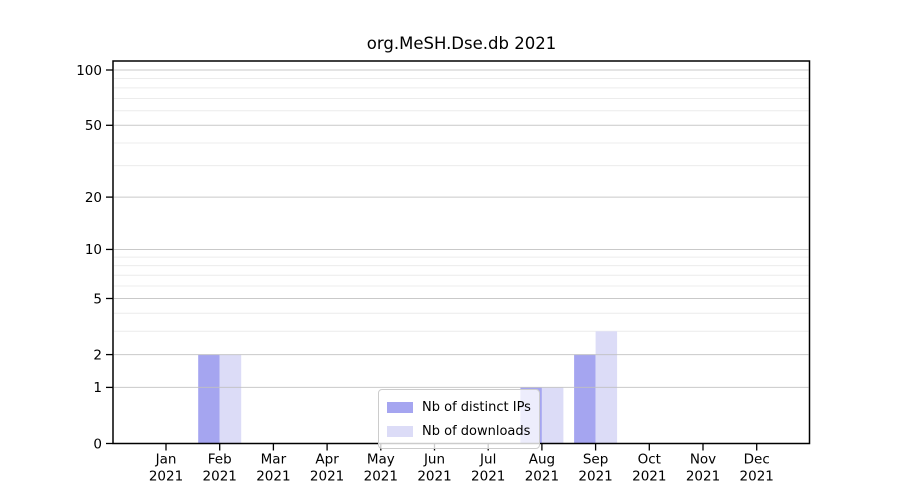 This screenshot has height=500, width=900. Describe the element at coordinates (552, 415) in the screenshot. I see `bar-nb-of-downloads-aug-2021` at that location.